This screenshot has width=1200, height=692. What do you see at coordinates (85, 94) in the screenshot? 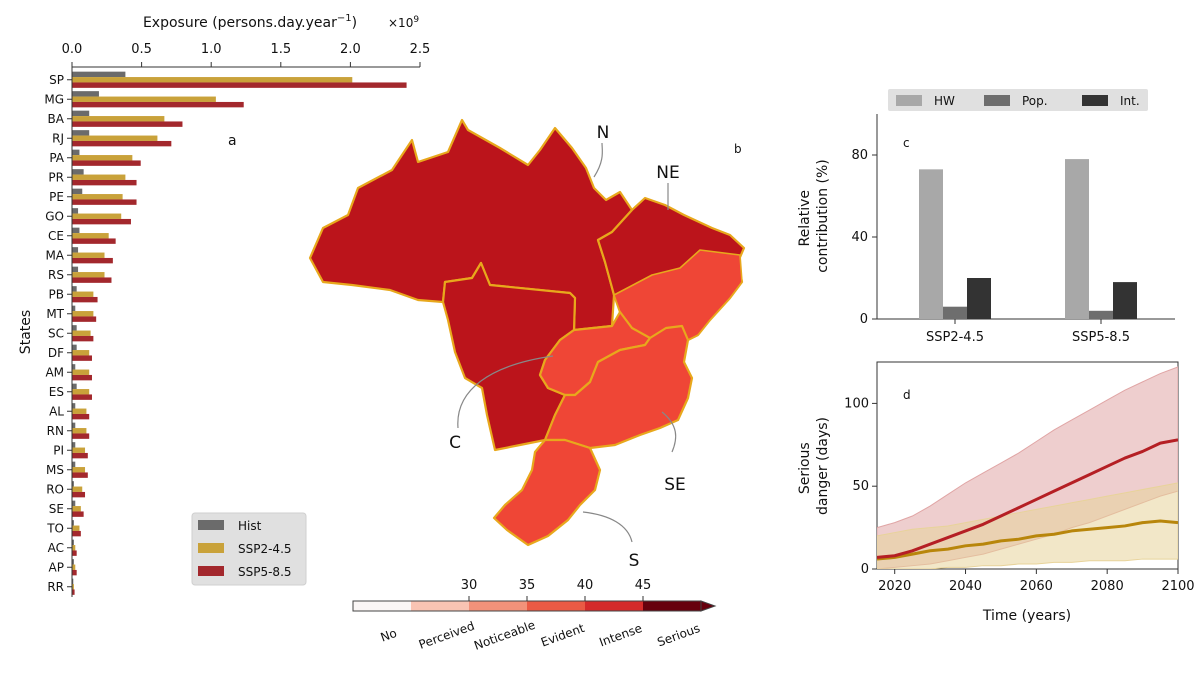
I see `bar-mg-hist` at bounding box center [85, 94].